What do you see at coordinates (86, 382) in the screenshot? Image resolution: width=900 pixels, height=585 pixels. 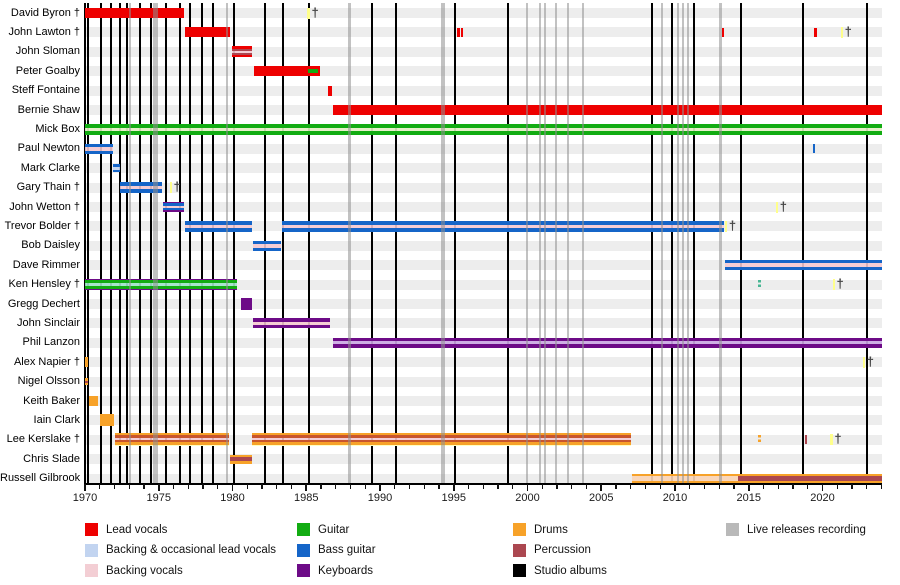 I see `tenure-bar-drums_perc_sm` at bounding box center [86, 382].